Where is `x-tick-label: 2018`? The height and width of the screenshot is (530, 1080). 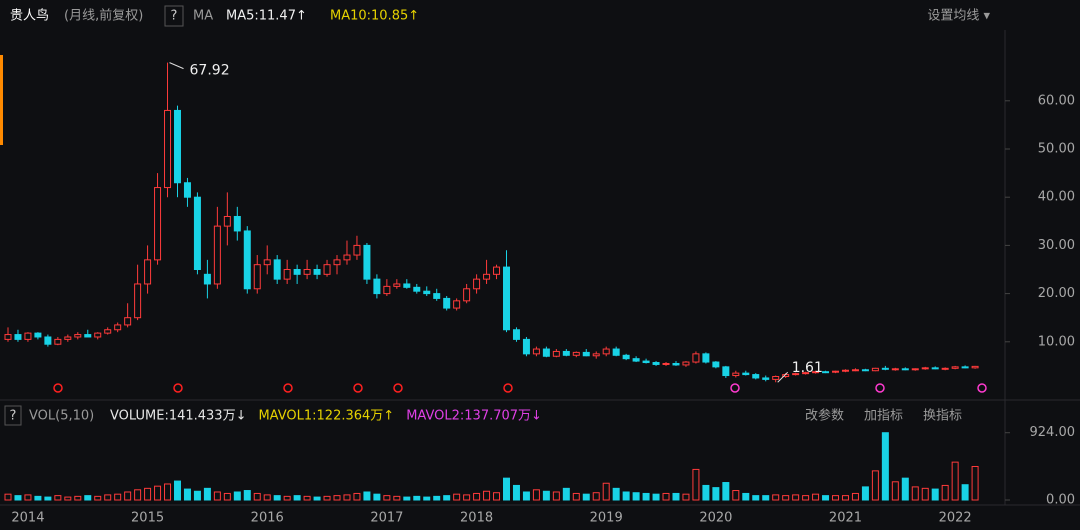
x-tick-label: 2018 is located at coordinates (476, 518).